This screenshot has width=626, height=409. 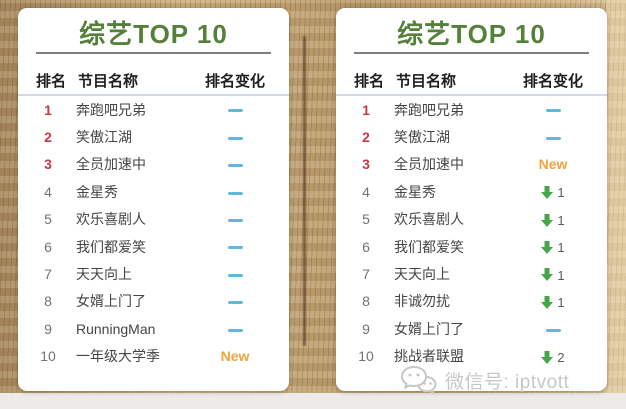 What do you see at coordinates (153, 191) in the screenshot?
I see `table-row: 4 金星秀` at bounding box center [153, 191].